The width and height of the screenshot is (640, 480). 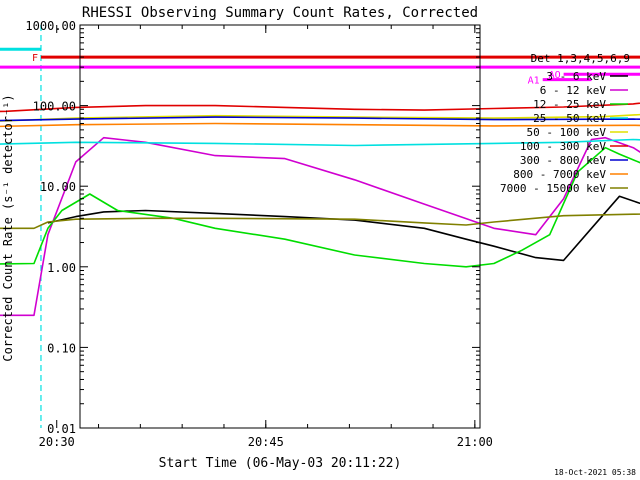 I want to click on x-axis-label: Start Time (06-May-03 20:11:22), so click(x=280, y=463).